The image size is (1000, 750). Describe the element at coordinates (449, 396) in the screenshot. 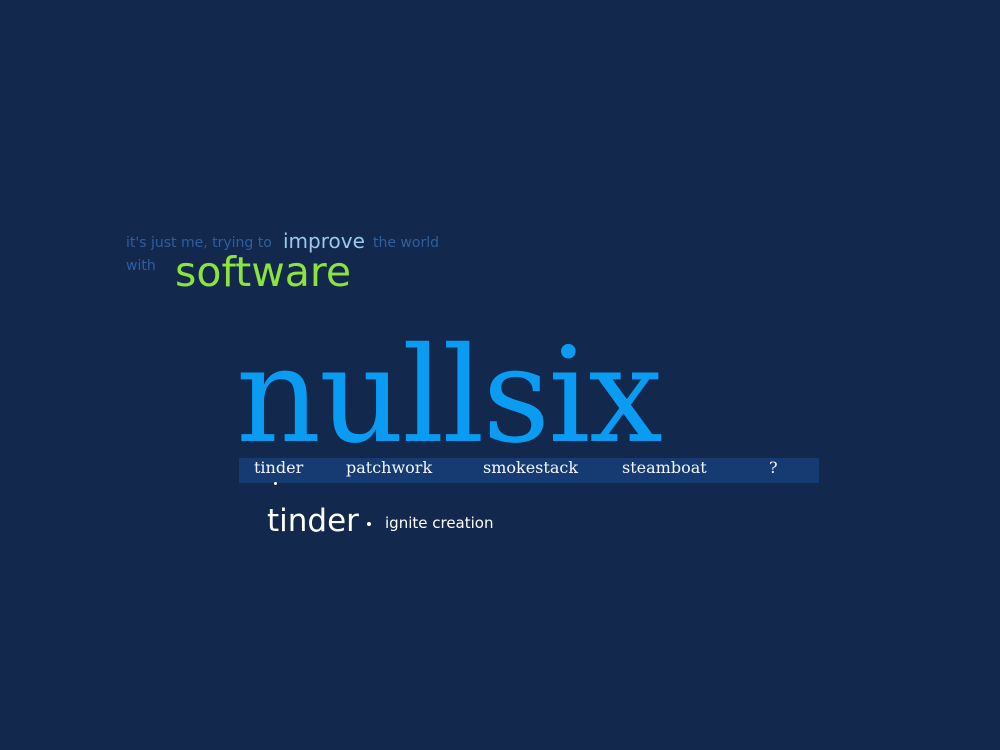

I see `site-logo: nullsix` at that location.